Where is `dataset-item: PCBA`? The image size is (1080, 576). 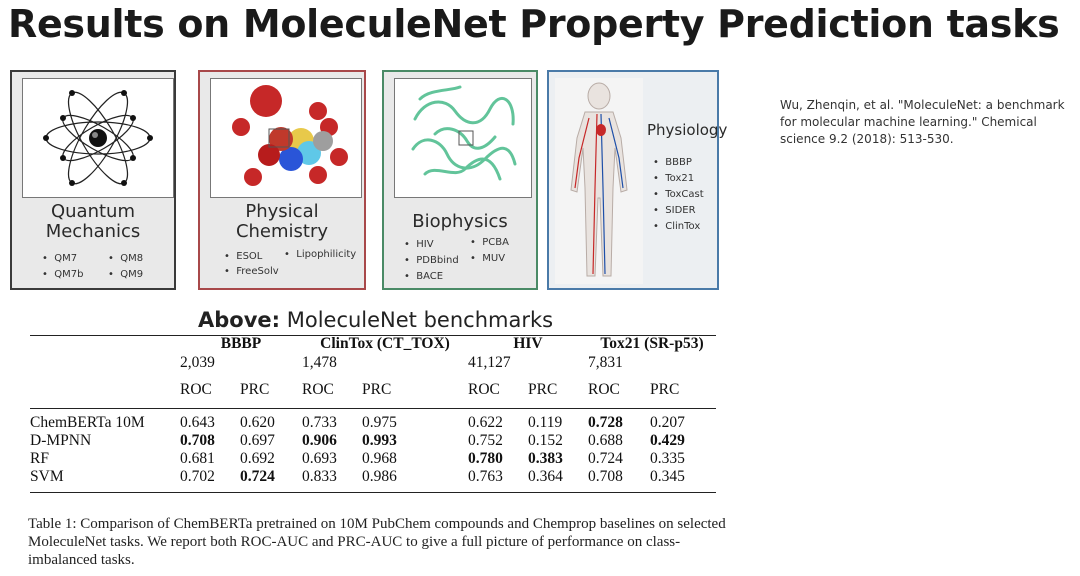
dataset-item: PCBA is located at coordinates (489, 242).